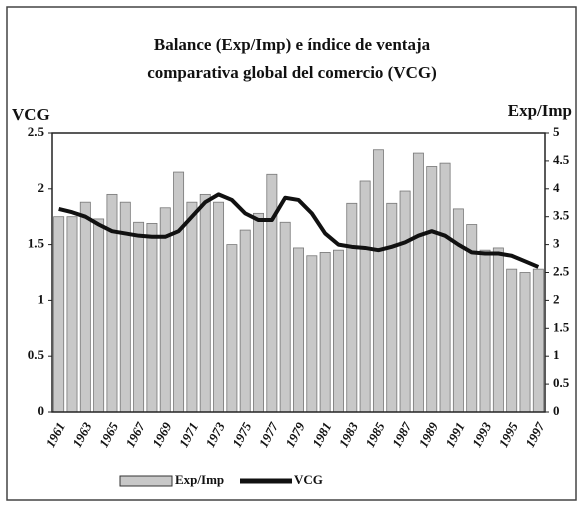  I want to click on y2-tick-label: 4.5, so click(561, 159).